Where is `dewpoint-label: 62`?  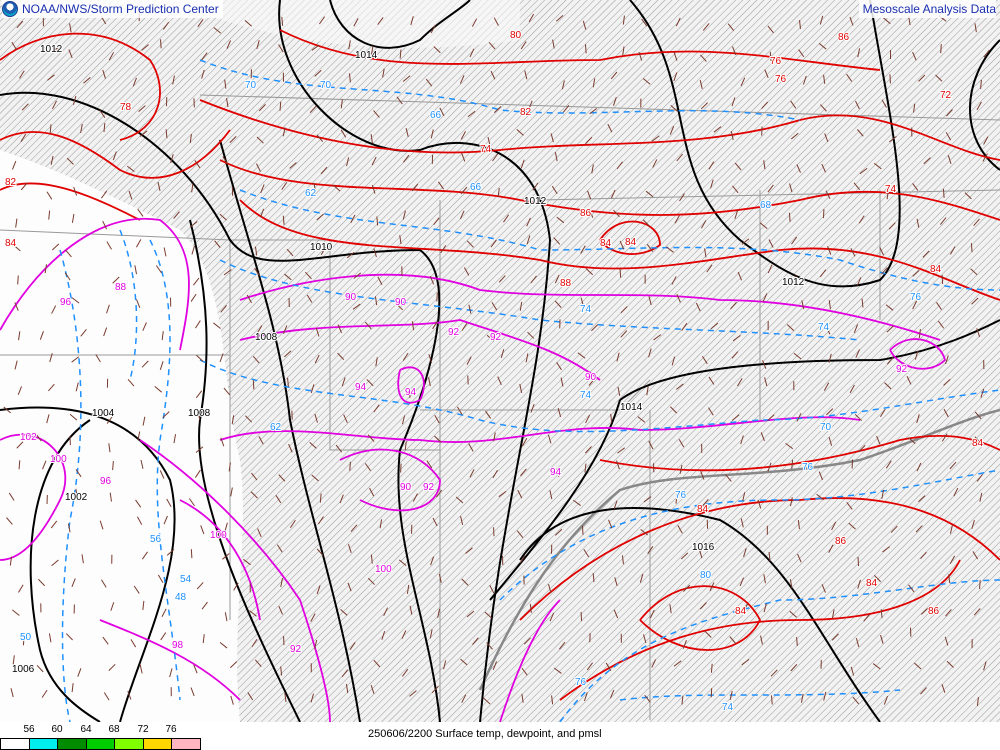 dewpoint-label: 62 is located at coordinates (276, 427).